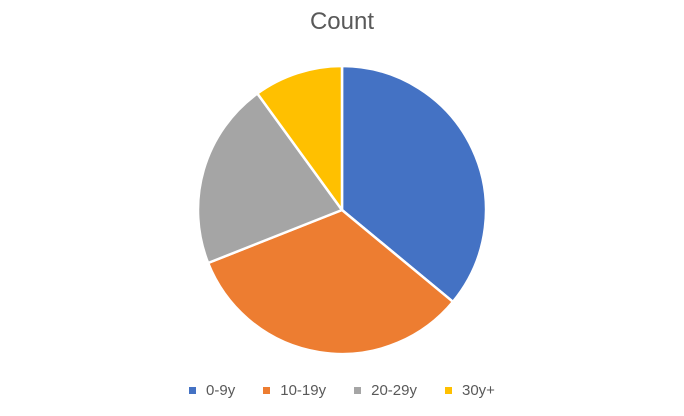 The width and height of the screenshot is (684, 416). I want to click on chart-title: Count, so click(342, 21).